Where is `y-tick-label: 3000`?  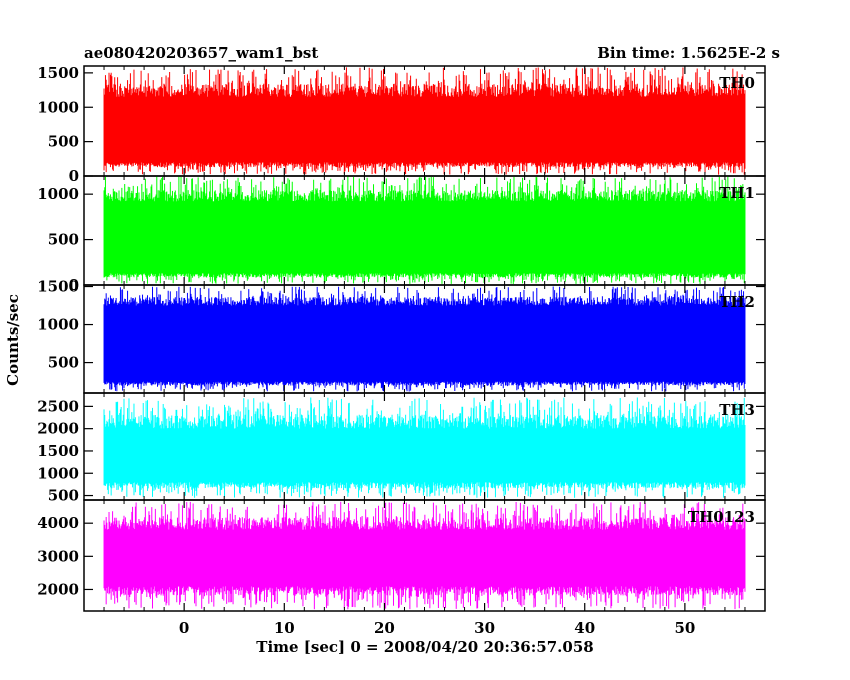
y-tick-label: 3000 is located at coordinates (58, 556).